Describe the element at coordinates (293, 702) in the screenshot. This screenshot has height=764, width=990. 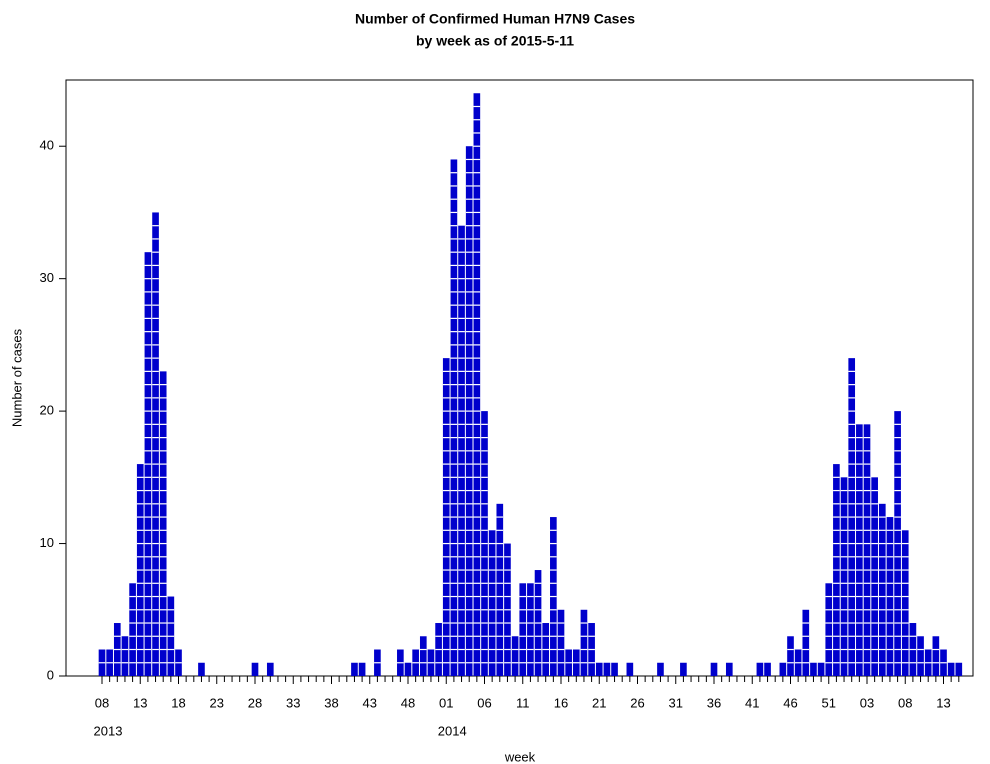
I see `x-tick-label: 33` at that location.